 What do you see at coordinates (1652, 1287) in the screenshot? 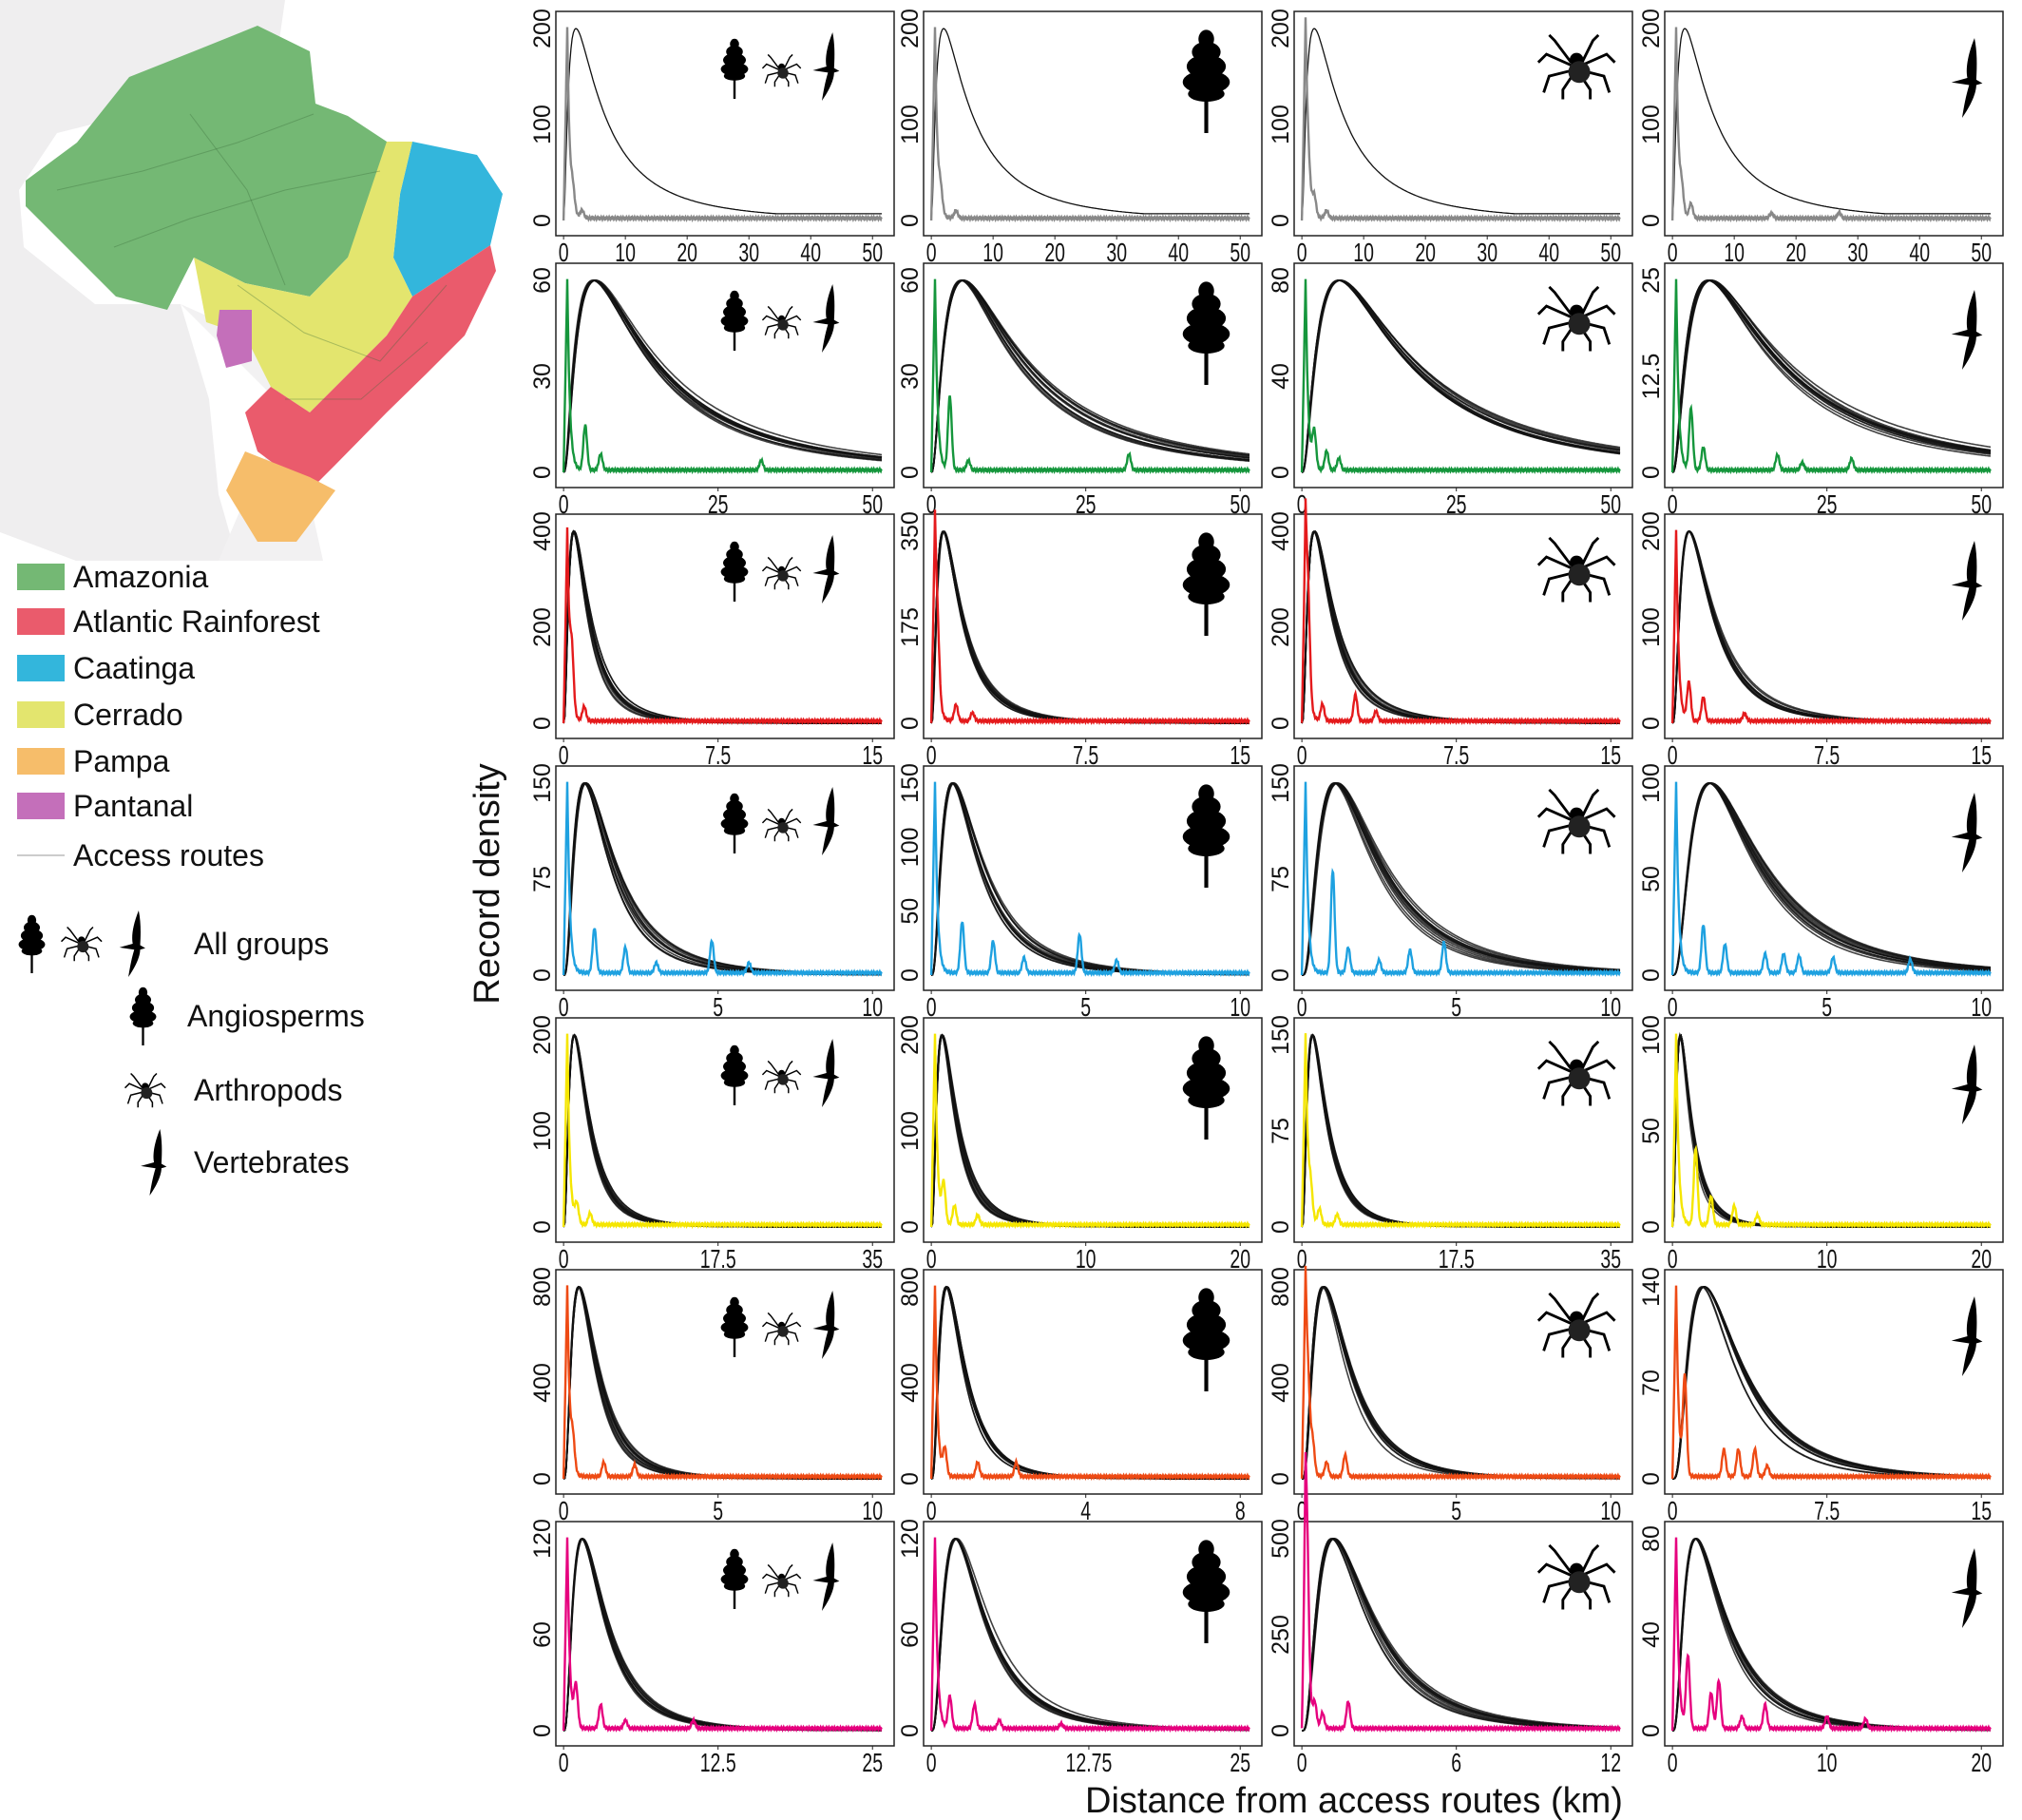
I see `y-tick-label: 140` at bounding box center [1652, 1287].